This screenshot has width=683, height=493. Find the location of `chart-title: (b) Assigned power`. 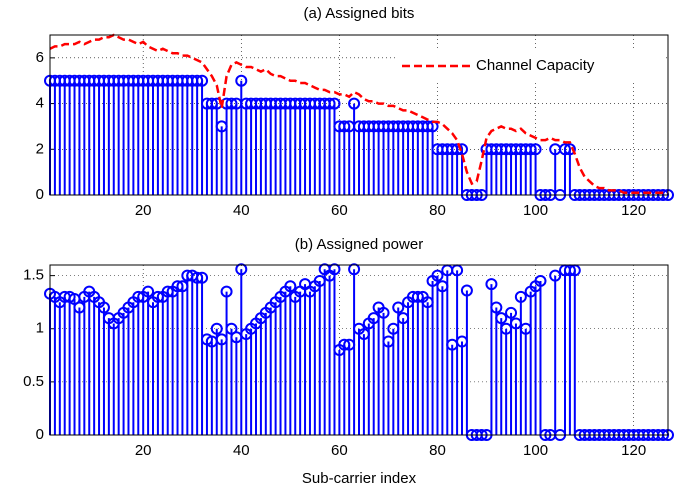

chart-title: (b) Assigned power is located at coordinates (359, 244).